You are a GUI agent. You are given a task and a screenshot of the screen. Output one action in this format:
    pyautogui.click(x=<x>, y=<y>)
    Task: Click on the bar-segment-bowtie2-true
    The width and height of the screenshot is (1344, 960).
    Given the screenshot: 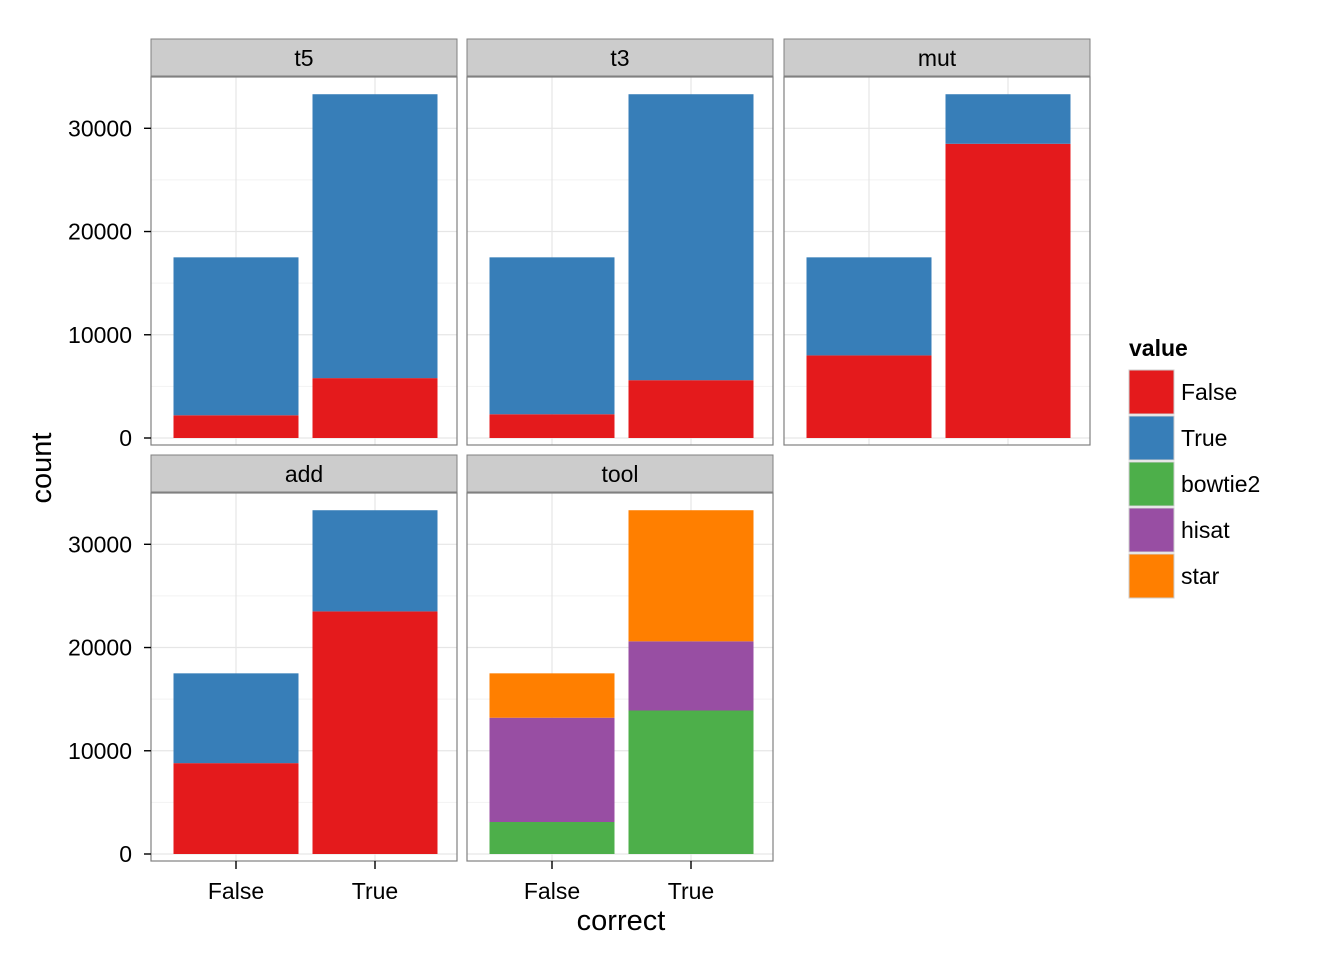 What is the action you would take?
    pyautogui.click(x=691, y=782)
    